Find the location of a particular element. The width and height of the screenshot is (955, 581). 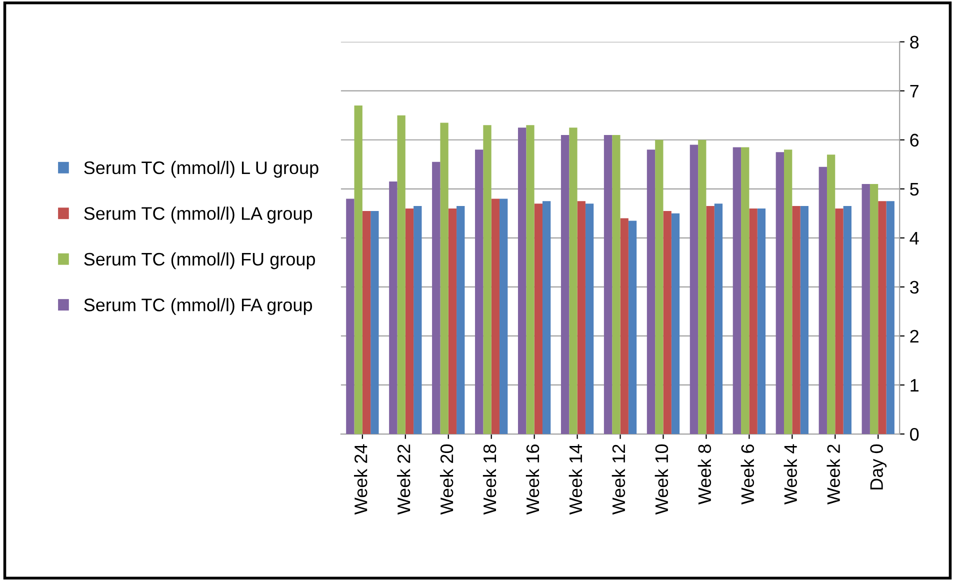

legend-label: Serum TC (mmol/l) FU group is located at coordinates (200, 261).